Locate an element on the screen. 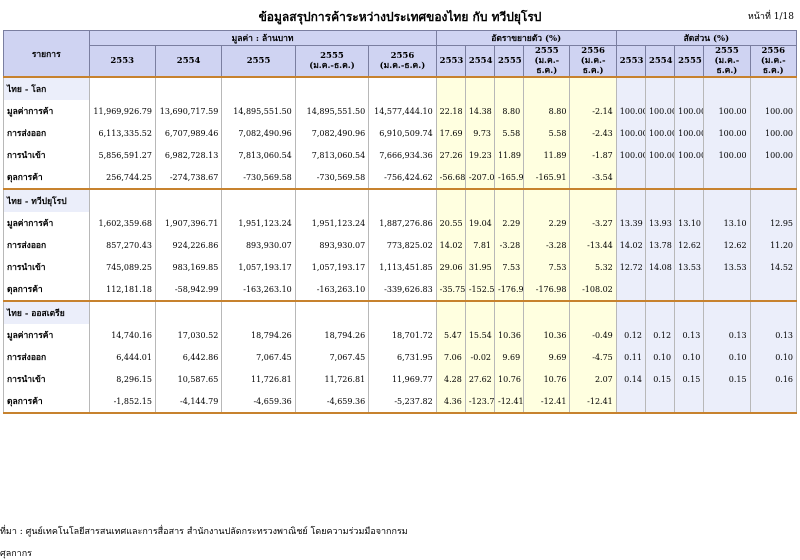 The image size is (800, 560). share-cell: 0.16 is located at coordinates (773, 379).